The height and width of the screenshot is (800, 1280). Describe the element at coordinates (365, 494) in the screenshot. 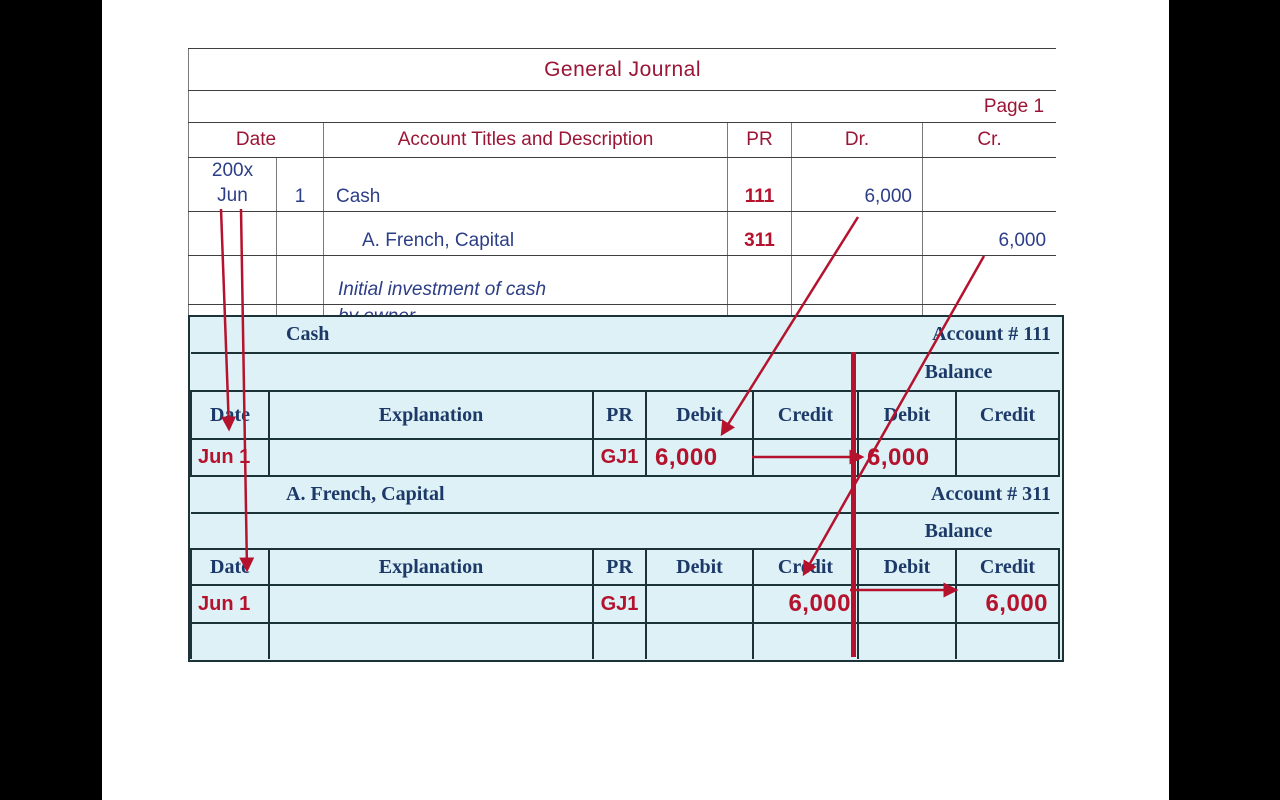

I see `capital-ledger-title: A. French, Capital` at that location.